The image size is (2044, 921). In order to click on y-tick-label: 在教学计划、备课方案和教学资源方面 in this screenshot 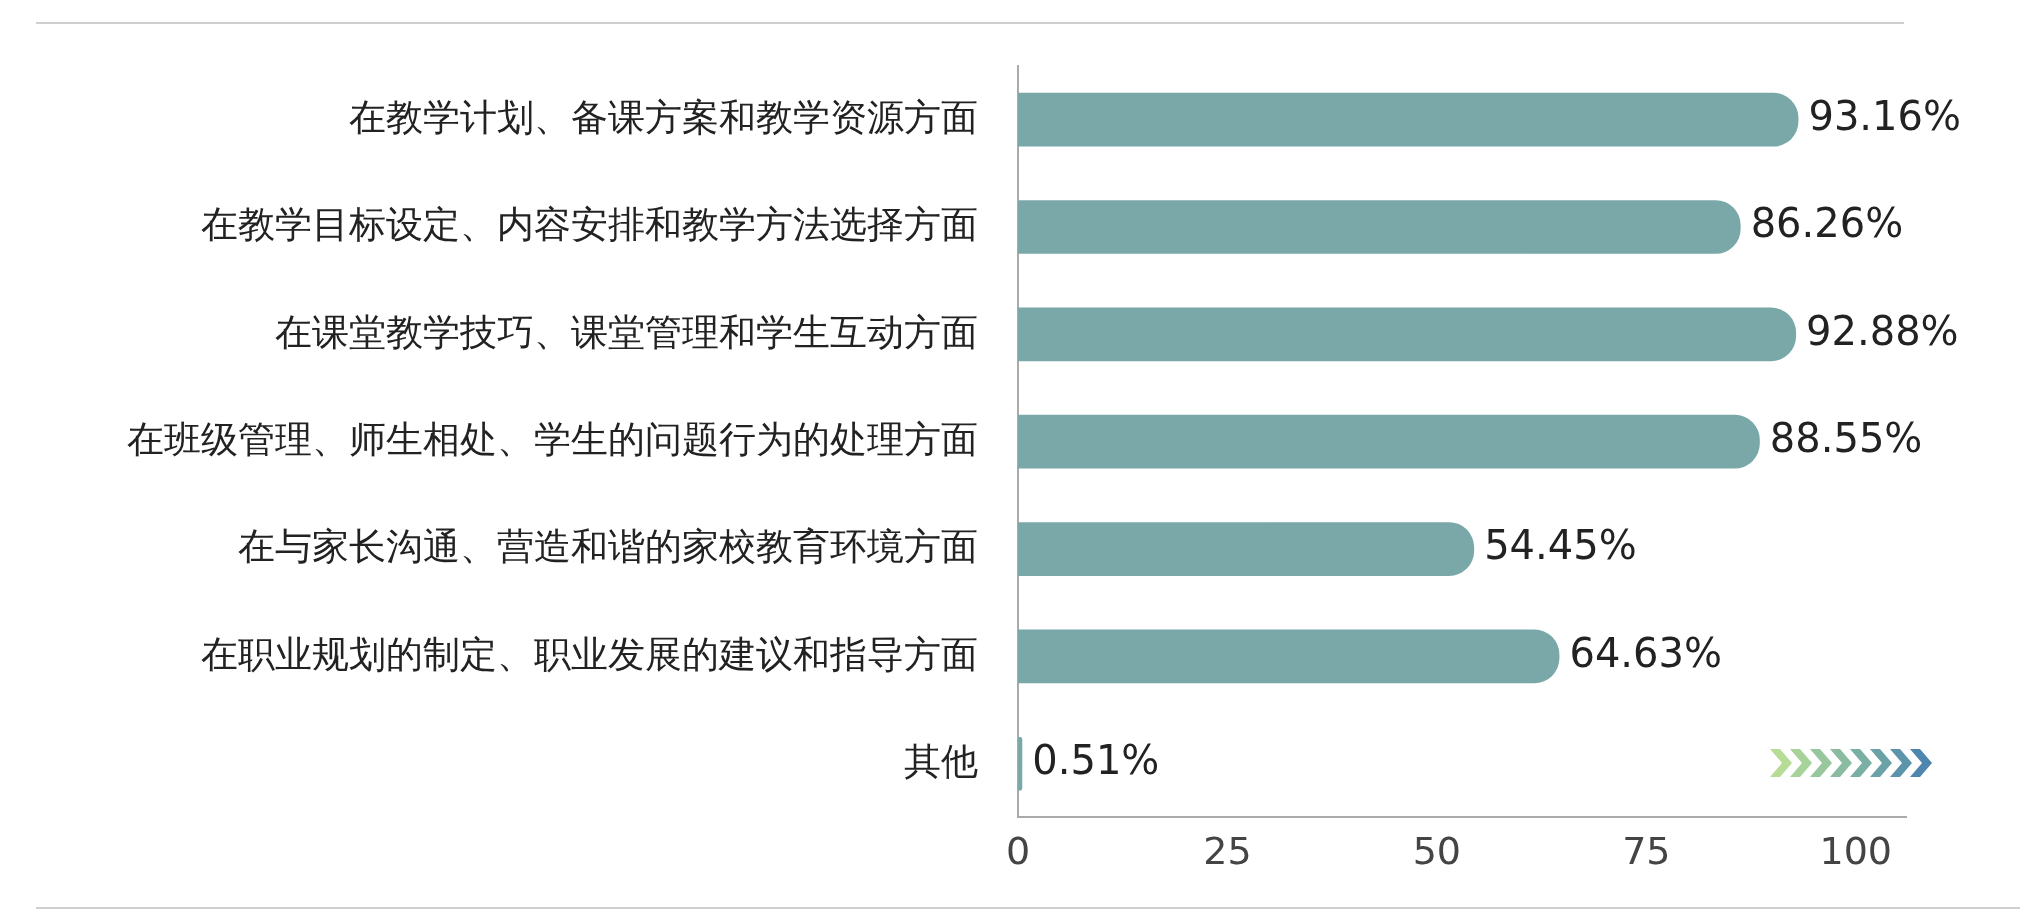, I will do `click(663, 117)`.